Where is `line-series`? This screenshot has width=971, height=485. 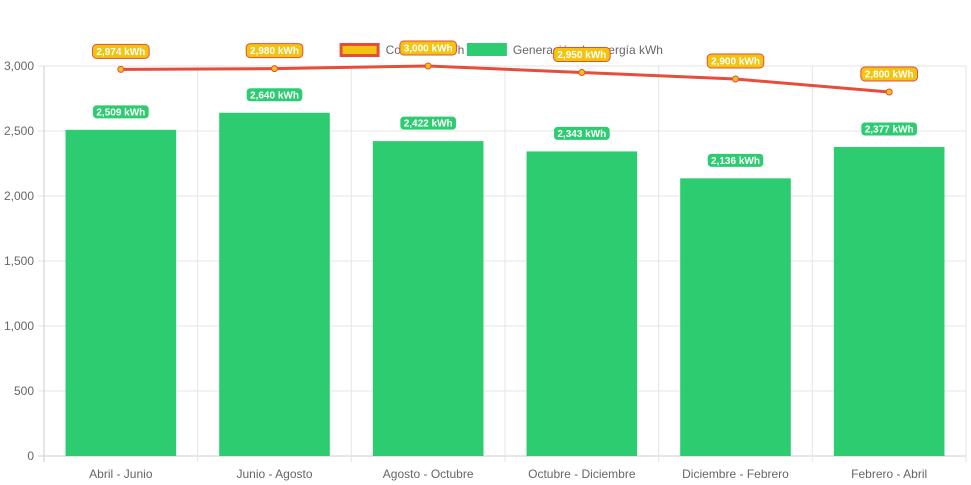 line-series is located at coordinates (505, 79).